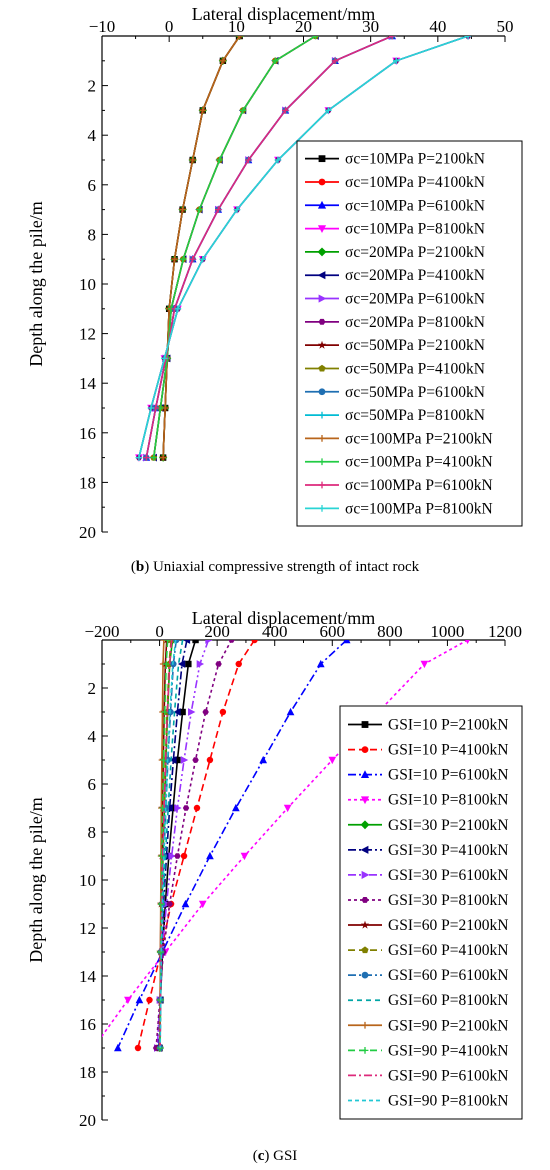 The height and width of the screenshot is (1170, 550). Describe the element at coordinates (437, 26) in the screenshot. I see `x-tick-label: 40` at that location.